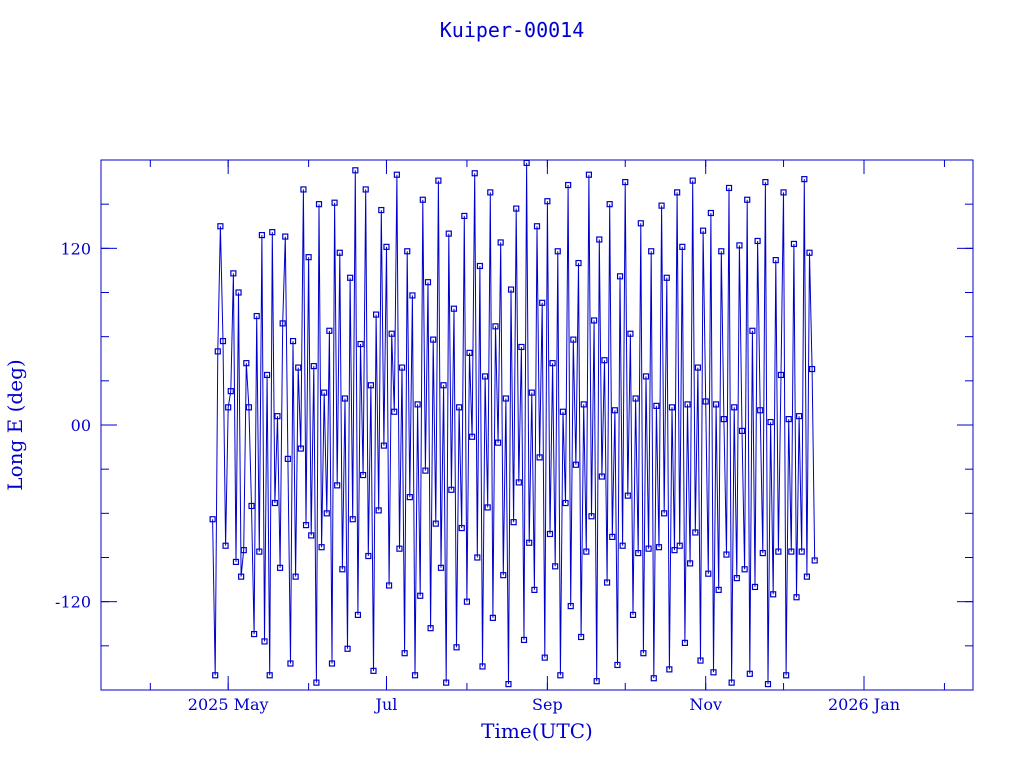 Image resolution: width=1024 pixels, height=768 pixels. What do you see at coordinates (864, 704) in the screenshot?
I see `x-tick-label: 2026 Jan` at bounding box center [864, 704].